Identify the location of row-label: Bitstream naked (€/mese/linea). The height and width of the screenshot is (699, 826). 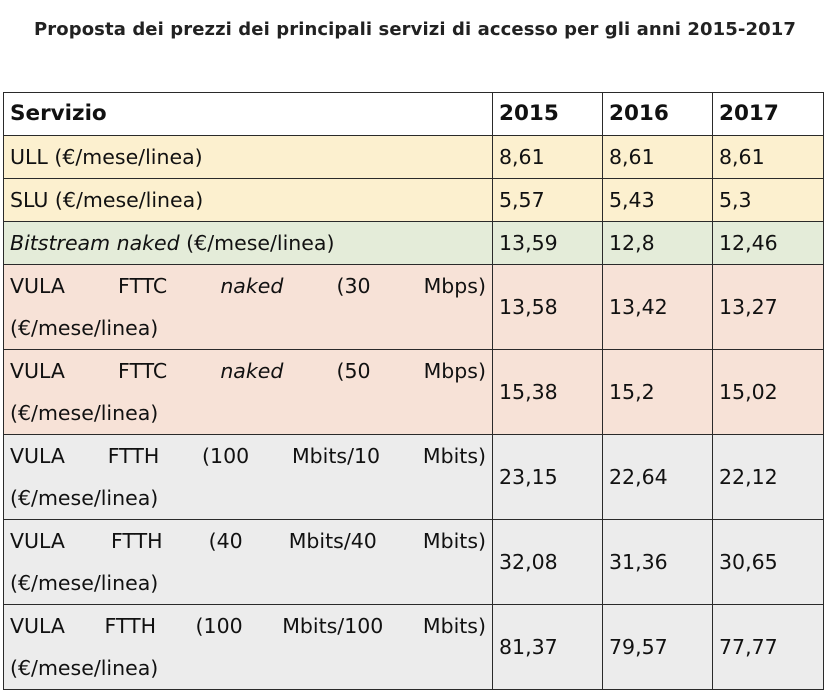
(248, 243).